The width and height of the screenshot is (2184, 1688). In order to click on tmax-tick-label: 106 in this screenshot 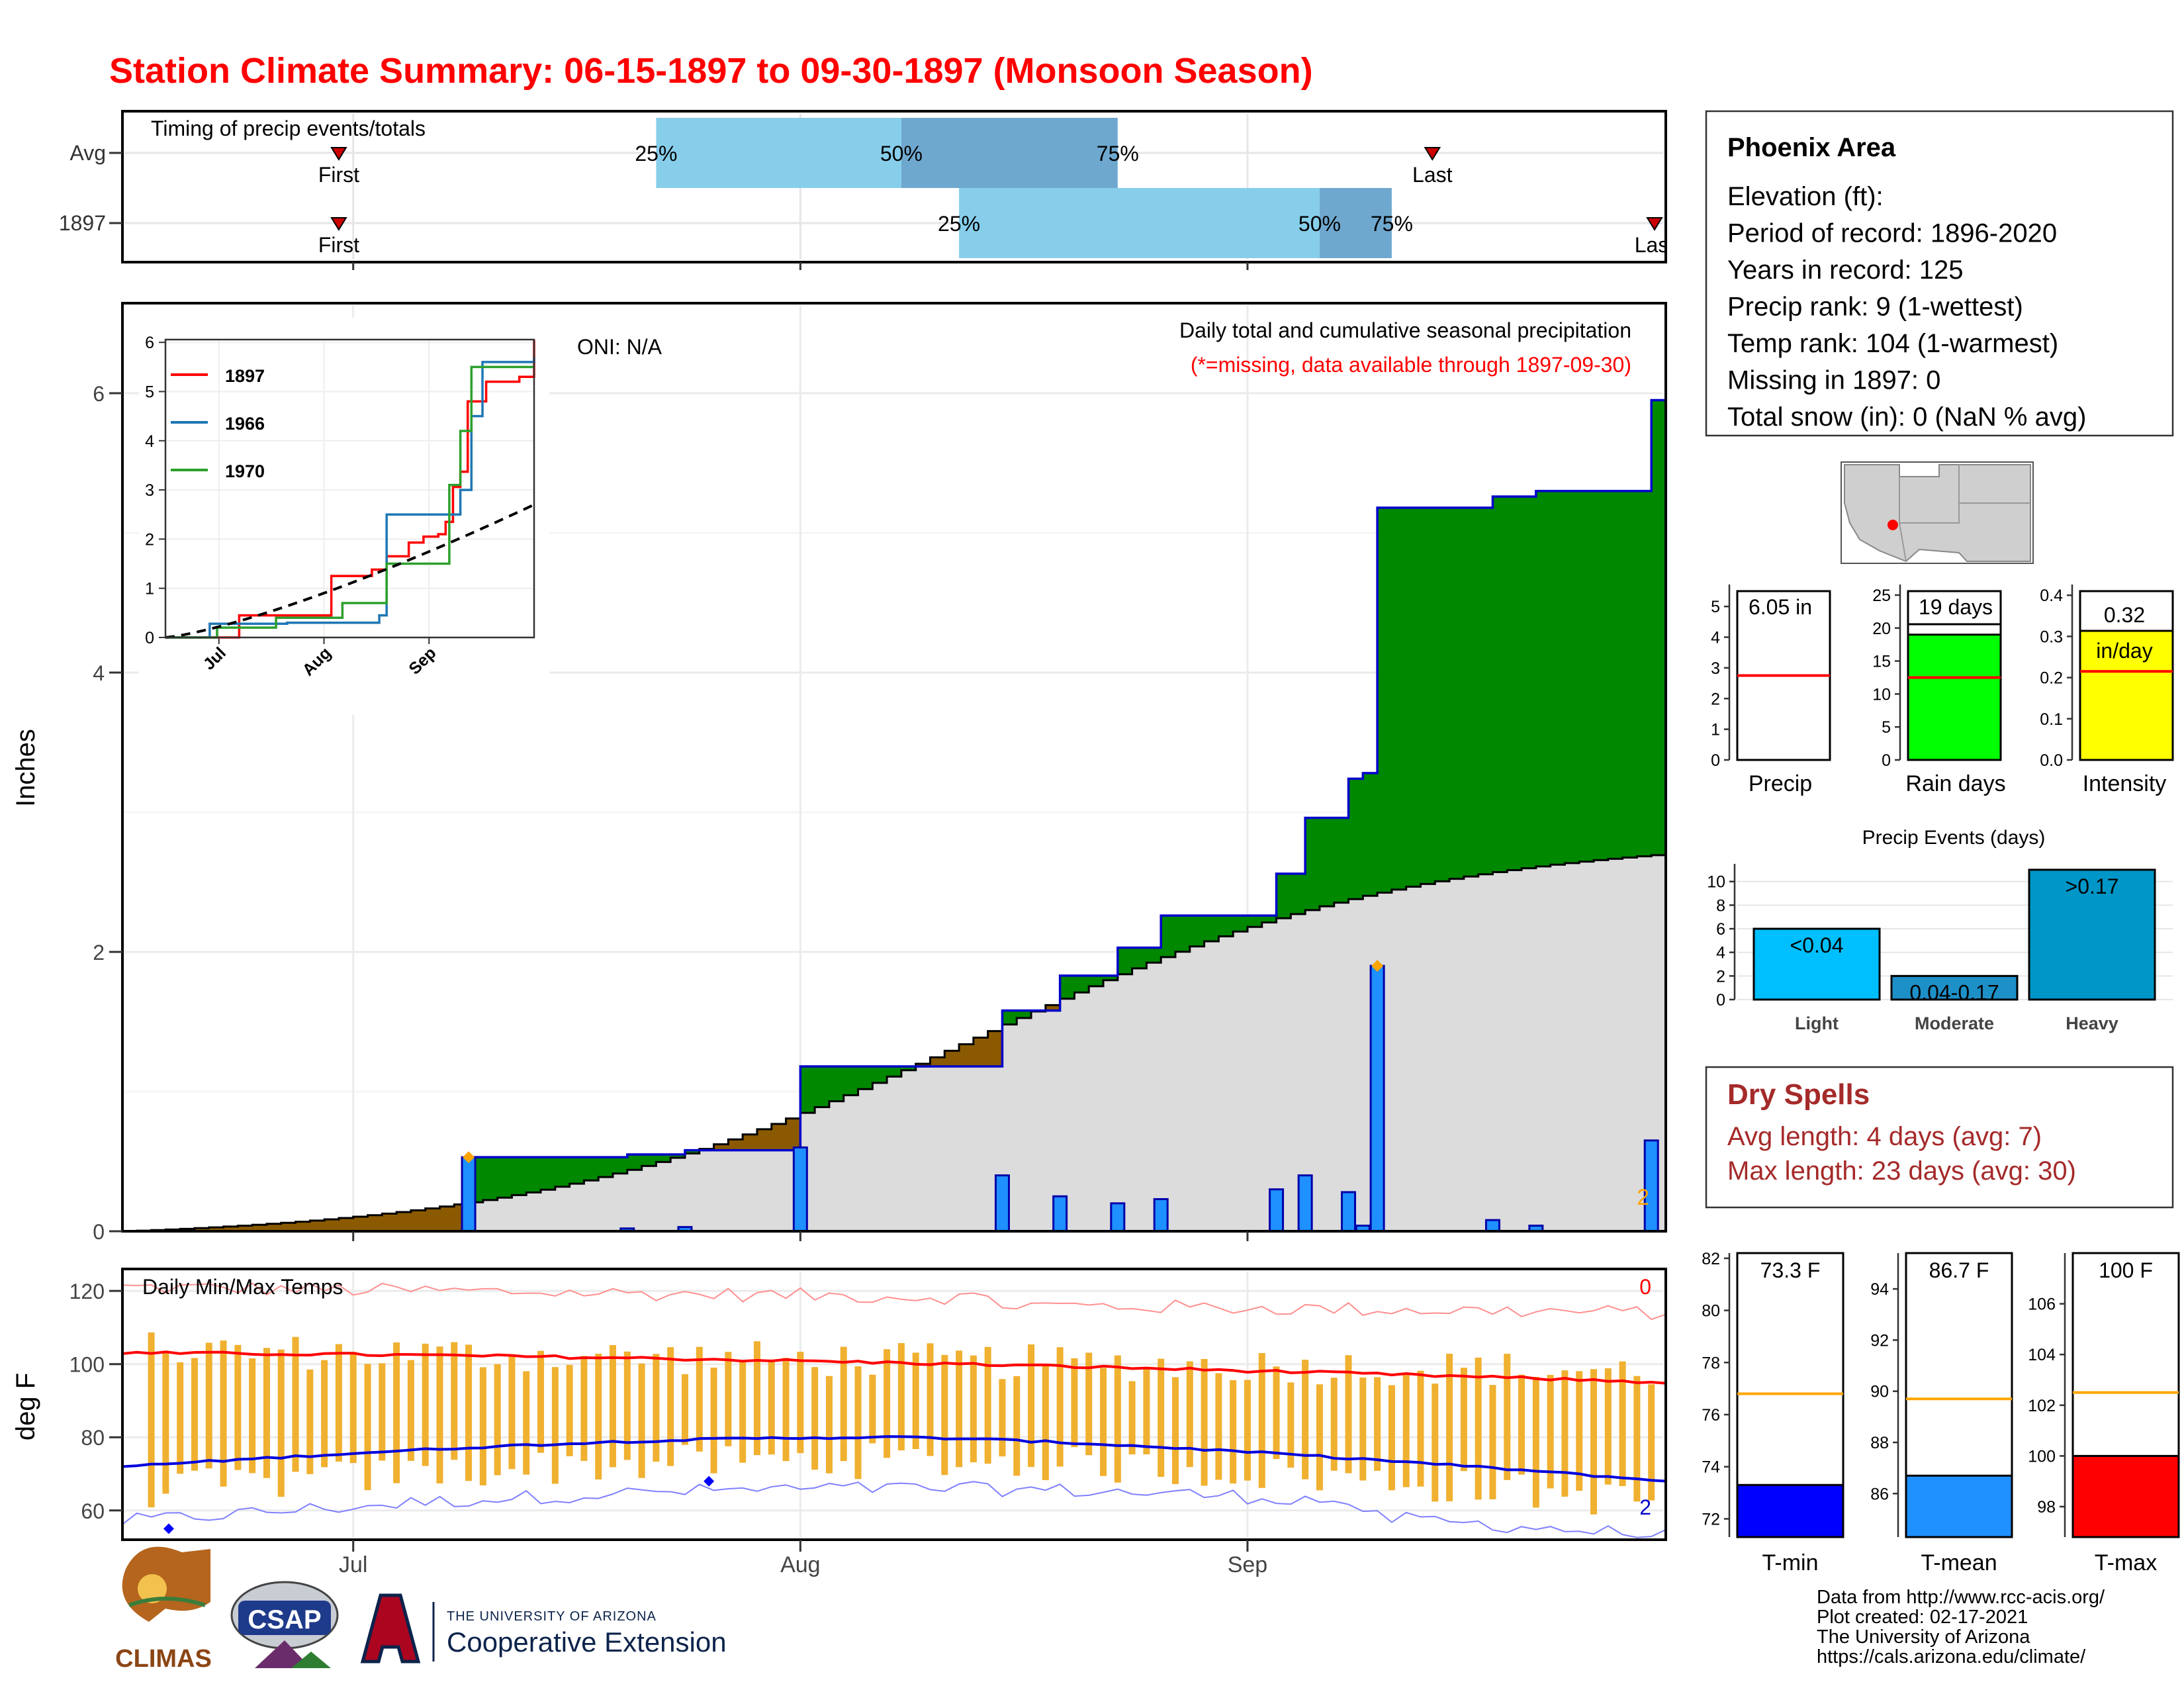, I will do `click(2042, 1304)`.